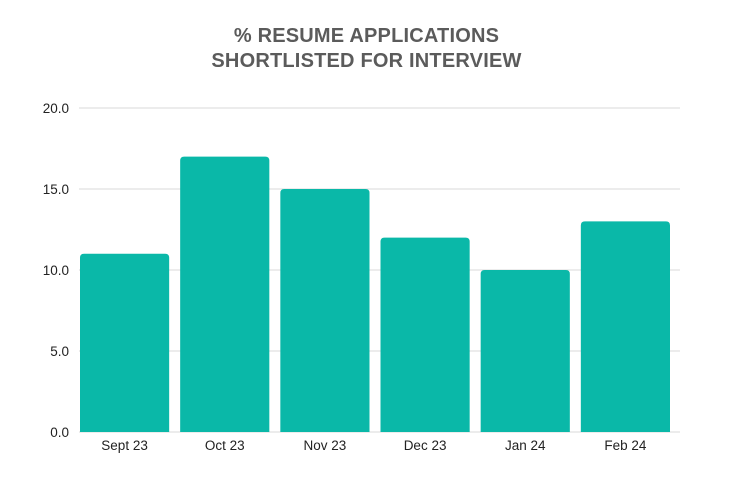 Image resolution: width=733 pixels, height=477 pixels. Describe the element at coordinates (225, 445) in the screenshot. I see `x-tick-label: Oct 23` at that location.